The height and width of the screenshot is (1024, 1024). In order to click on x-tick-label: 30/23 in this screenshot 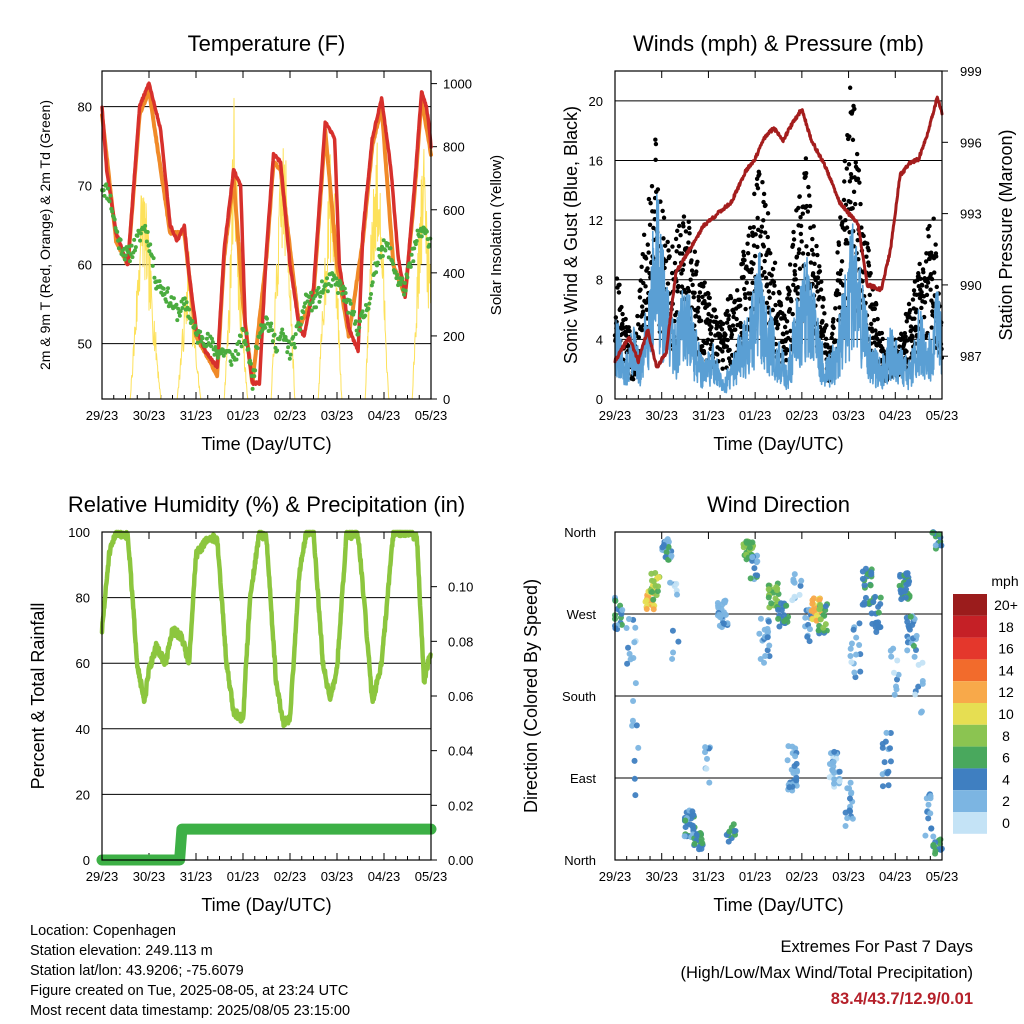, I will do `click(661, 876)`.